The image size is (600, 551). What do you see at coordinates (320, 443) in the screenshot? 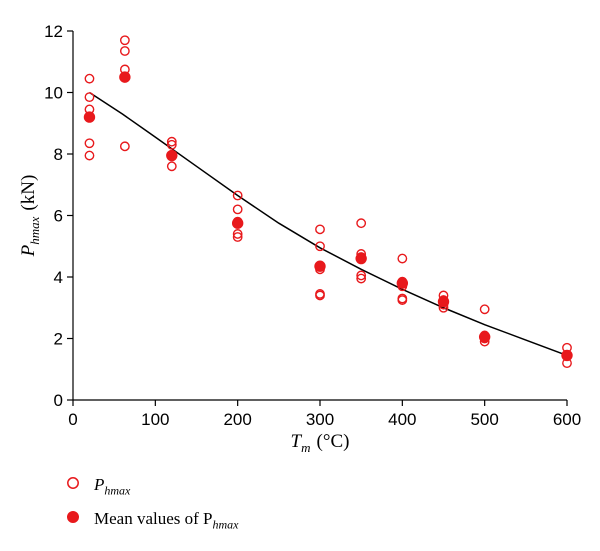
I see `x-axis-title: Tm (°C)` at bounding box center [320, 443].